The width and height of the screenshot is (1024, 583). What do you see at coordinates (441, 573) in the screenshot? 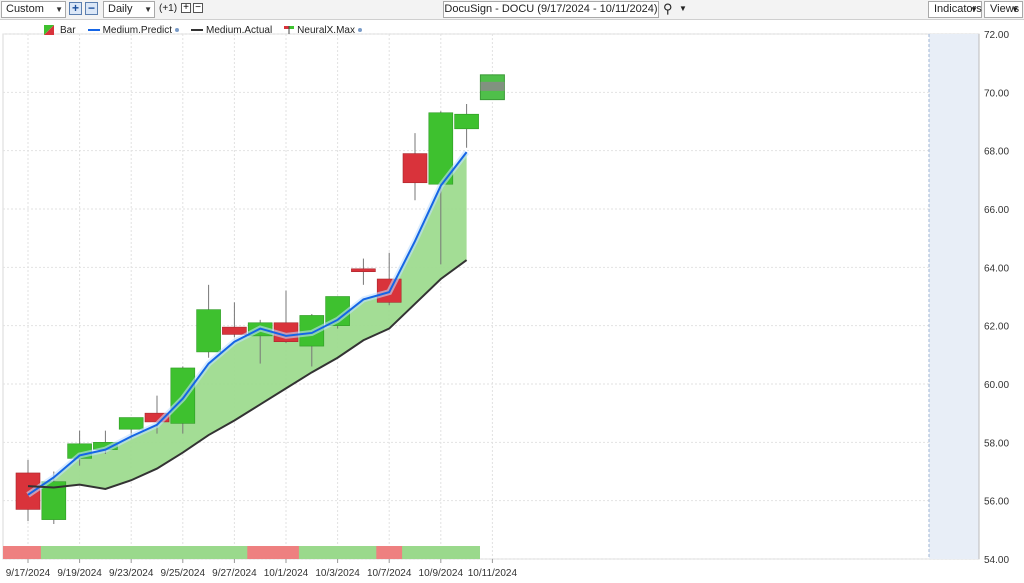
I see `x-tick-label: 10/9/2024` at bounding box center [441, 573].